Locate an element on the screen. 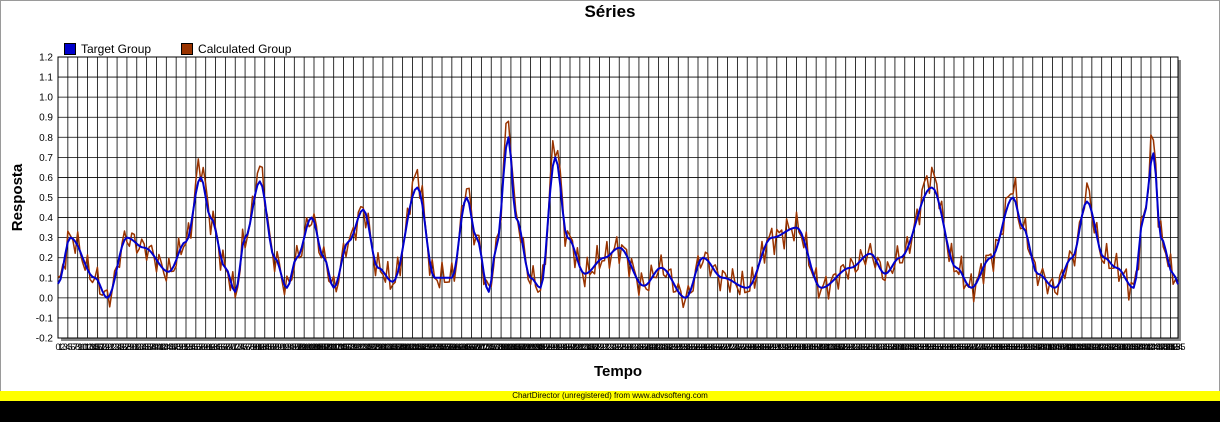 This screenshot has height=422, width=1220. x-tick-label: 256 is located at coordinates (688, 347).